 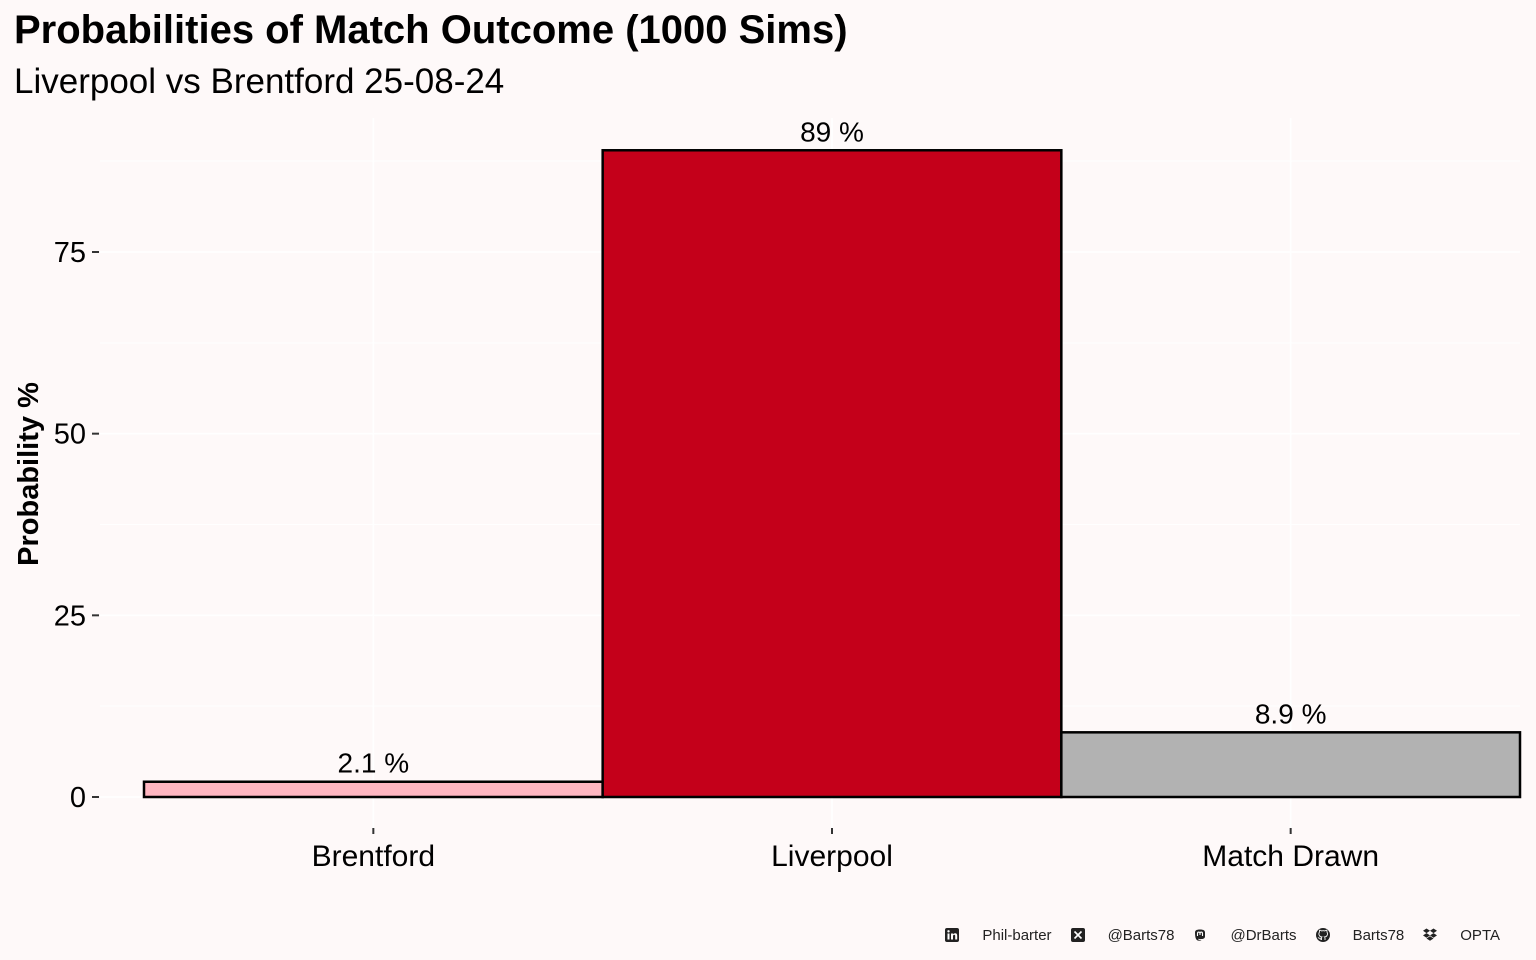 I want to click on github-handle: Barts78, so click(x=1378, y=935).